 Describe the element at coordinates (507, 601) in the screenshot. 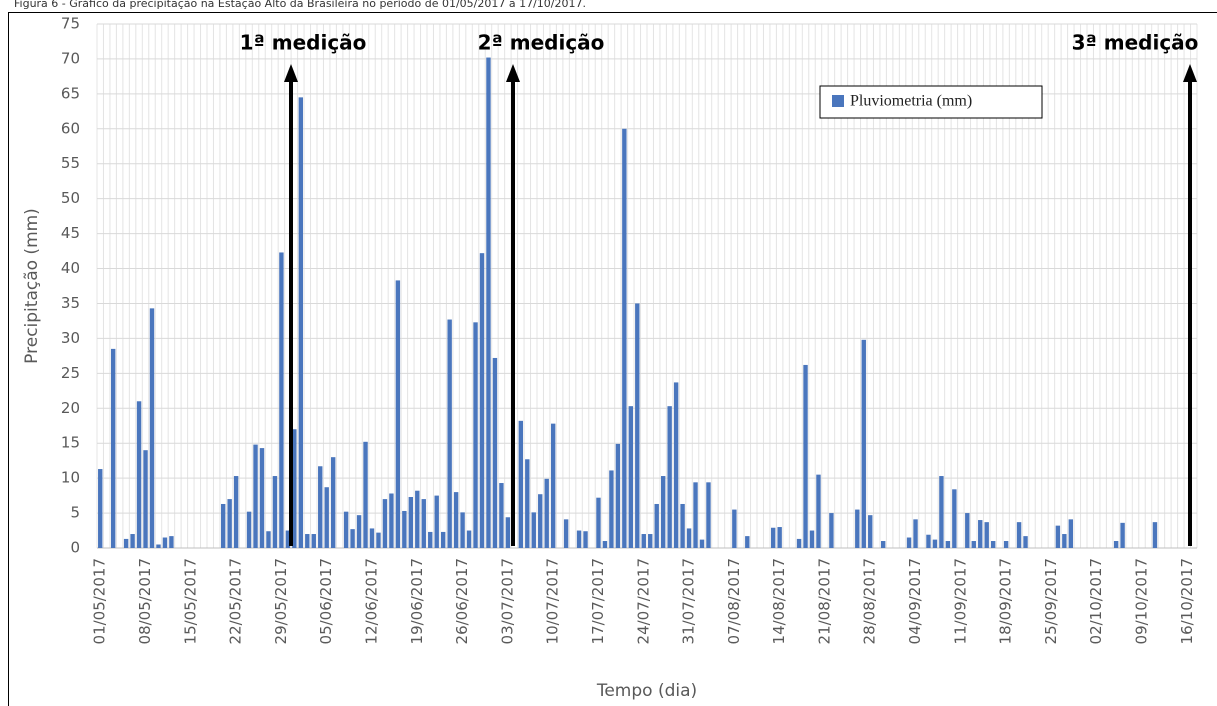

I see `x-tick-label: 03/07/2017` at that location.